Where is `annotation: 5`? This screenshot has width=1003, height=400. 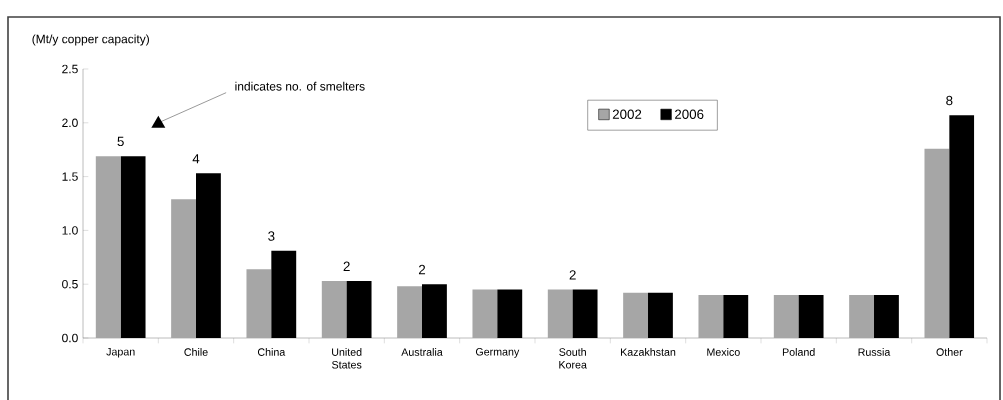 annotation: 5 is located at coordinates (120, 141).